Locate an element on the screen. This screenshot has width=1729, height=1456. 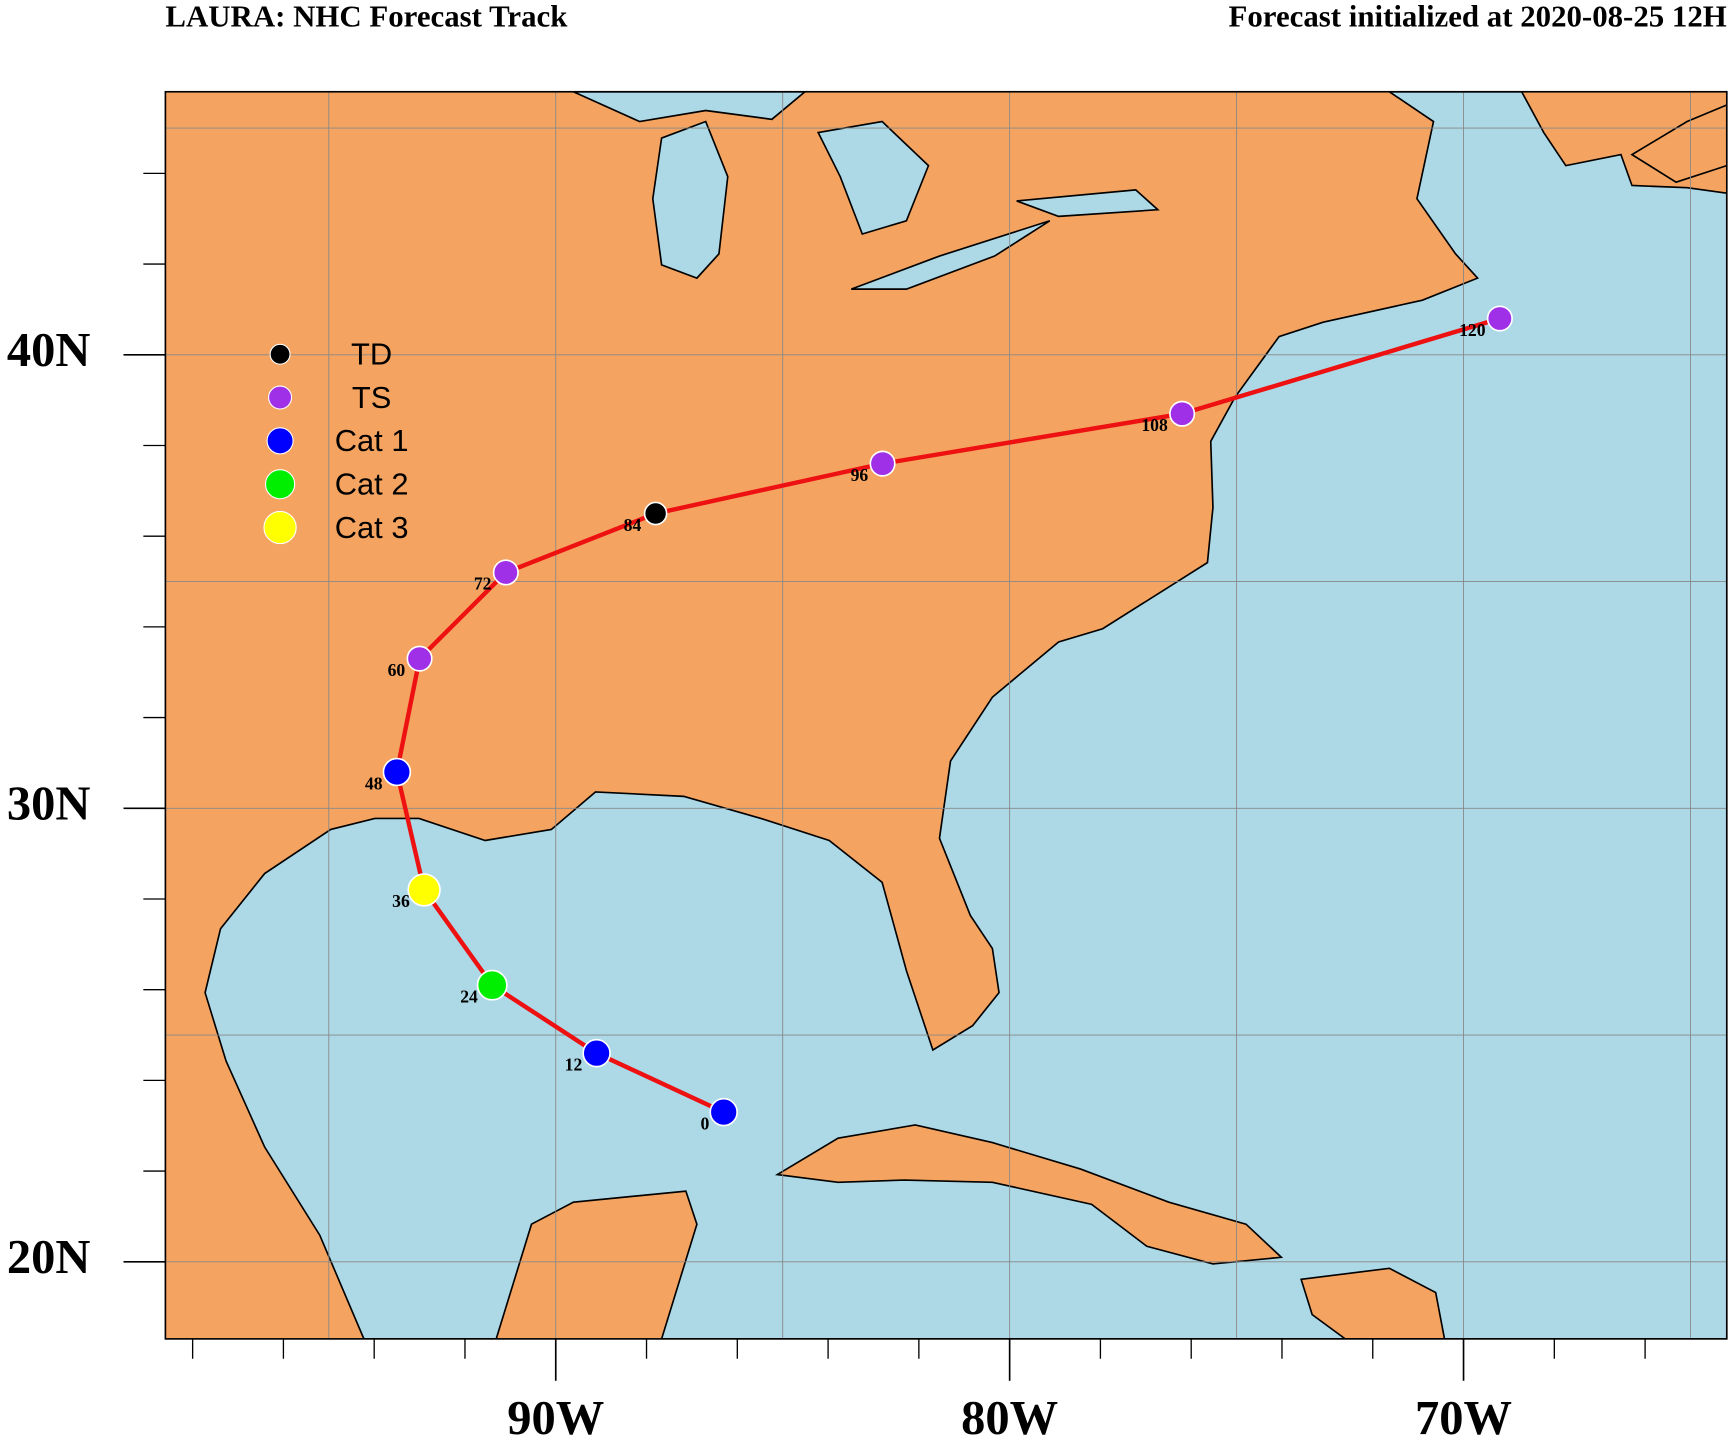
y-tick-label: 30N is located at coordinates (49, 803).